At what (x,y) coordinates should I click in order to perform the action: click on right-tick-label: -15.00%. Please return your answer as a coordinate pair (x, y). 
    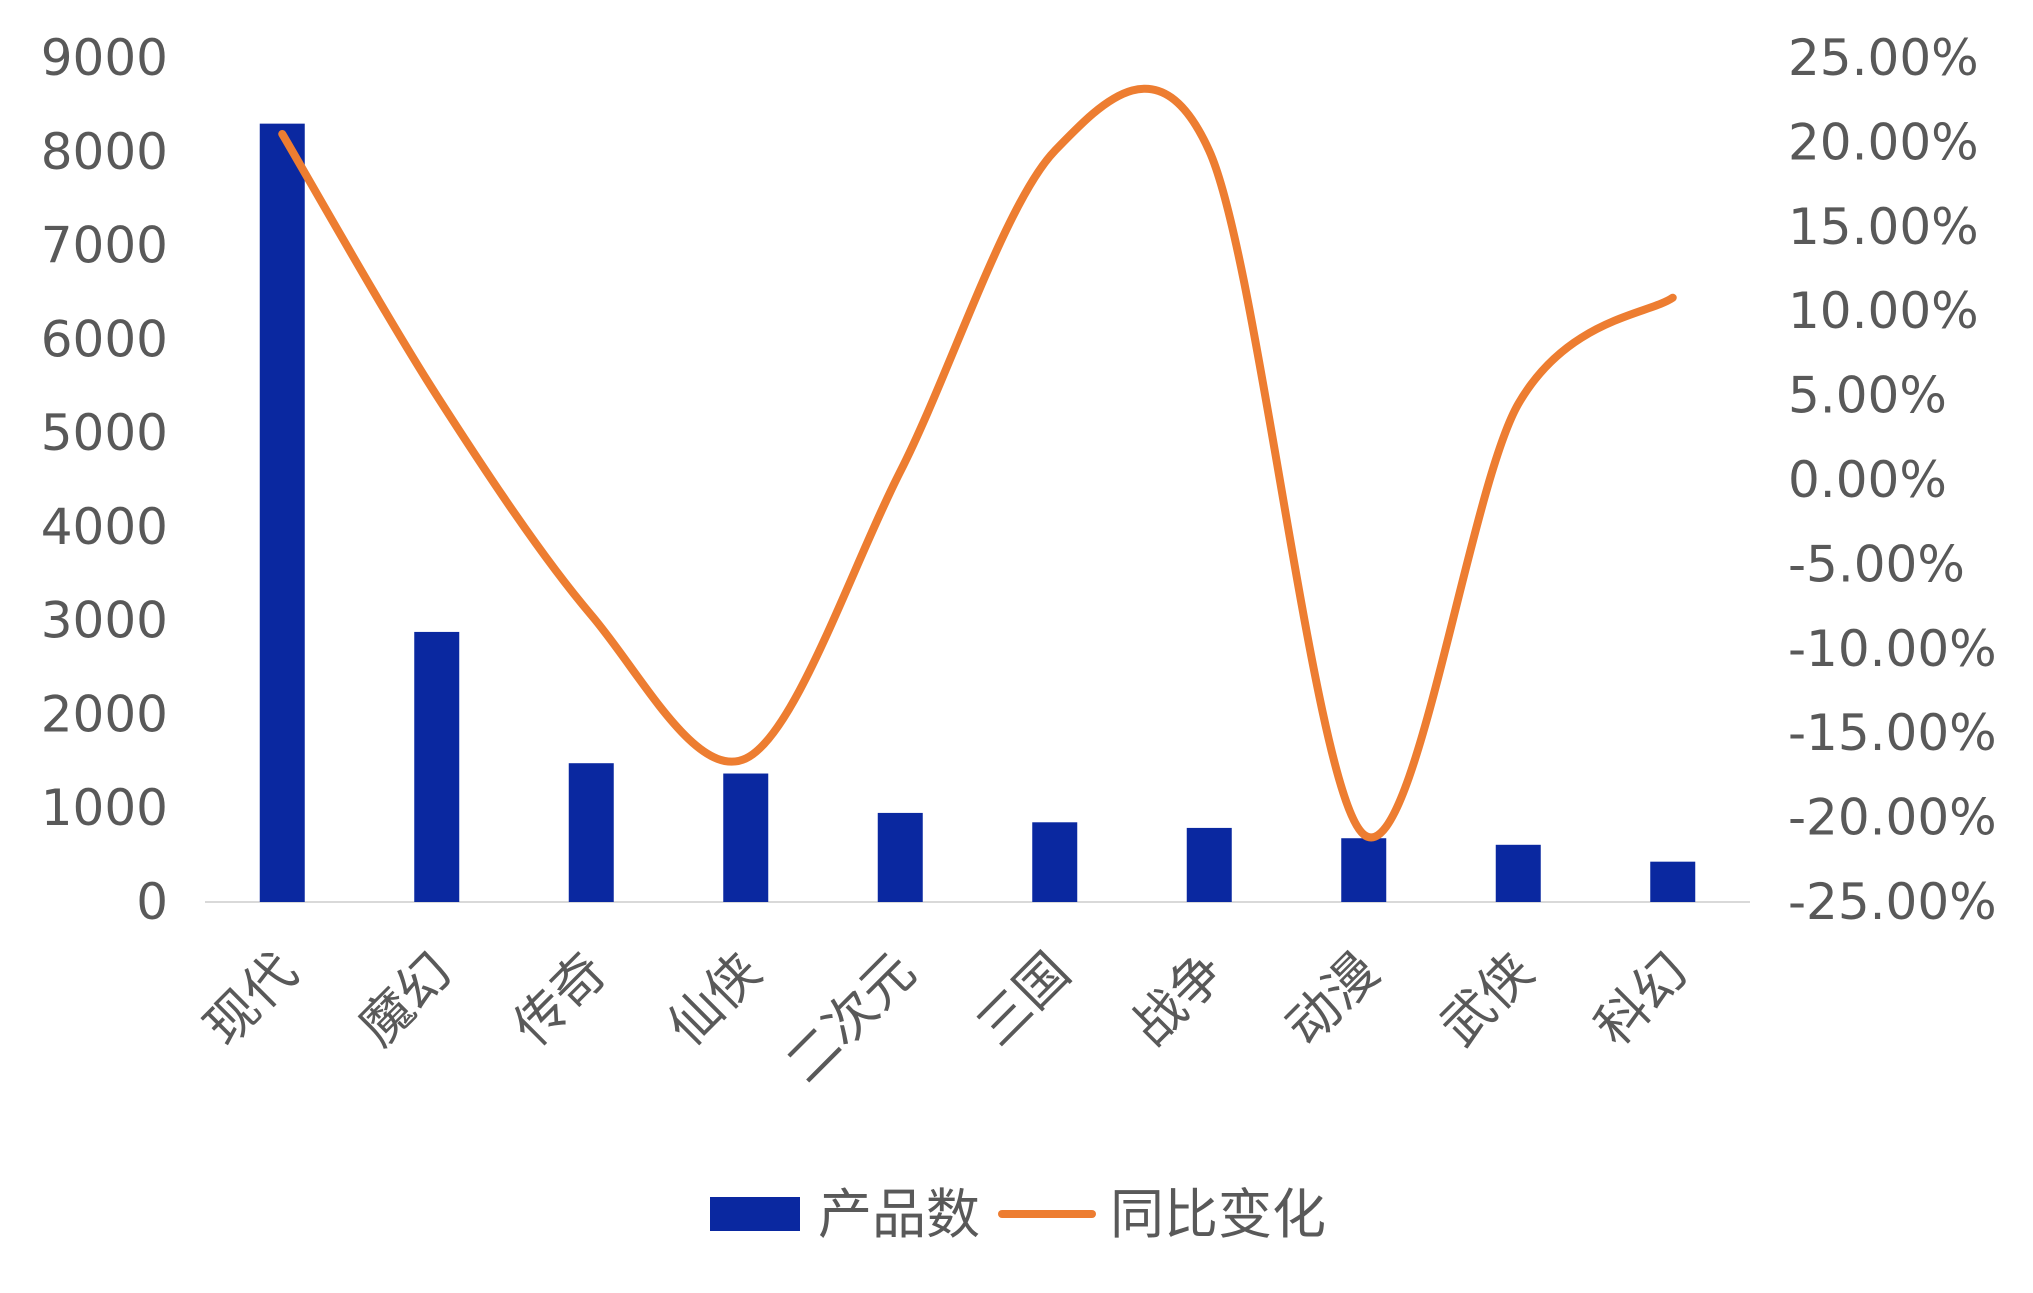
    Looking at the image, I should click on (1892, 733).